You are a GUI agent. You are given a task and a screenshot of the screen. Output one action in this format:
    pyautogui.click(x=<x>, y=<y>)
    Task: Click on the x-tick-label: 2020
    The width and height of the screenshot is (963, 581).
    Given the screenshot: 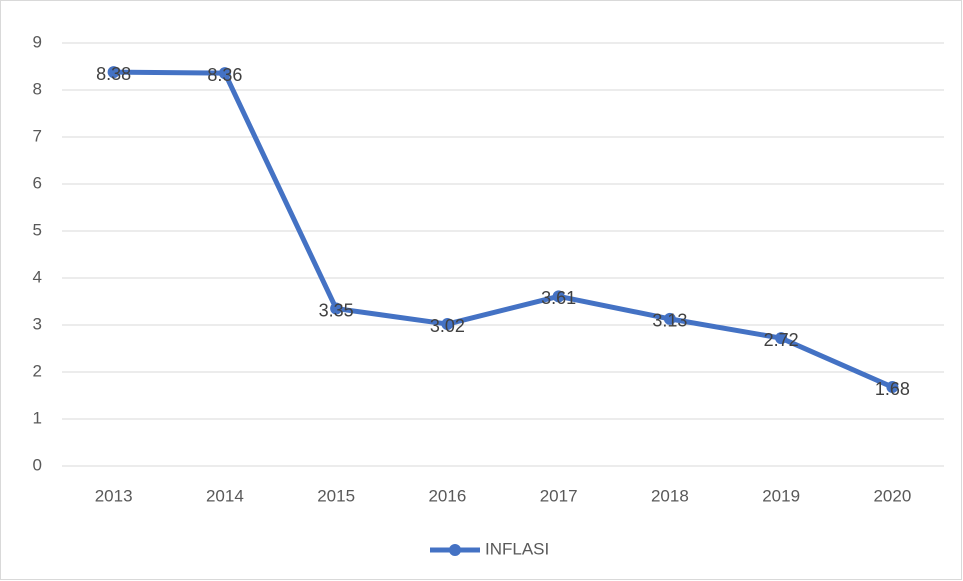 What is the action you would take?
    pyautogui.click(x=892, y=495)
    